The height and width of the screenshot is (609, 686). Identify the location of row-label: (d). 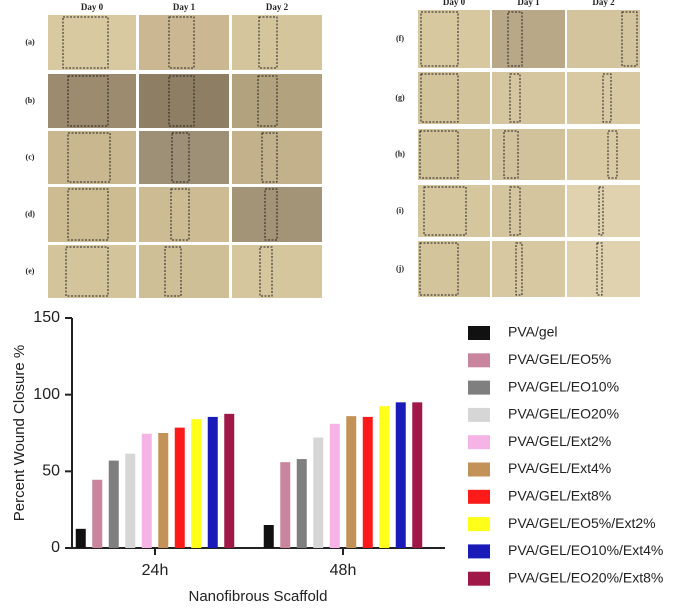
(30, 213).